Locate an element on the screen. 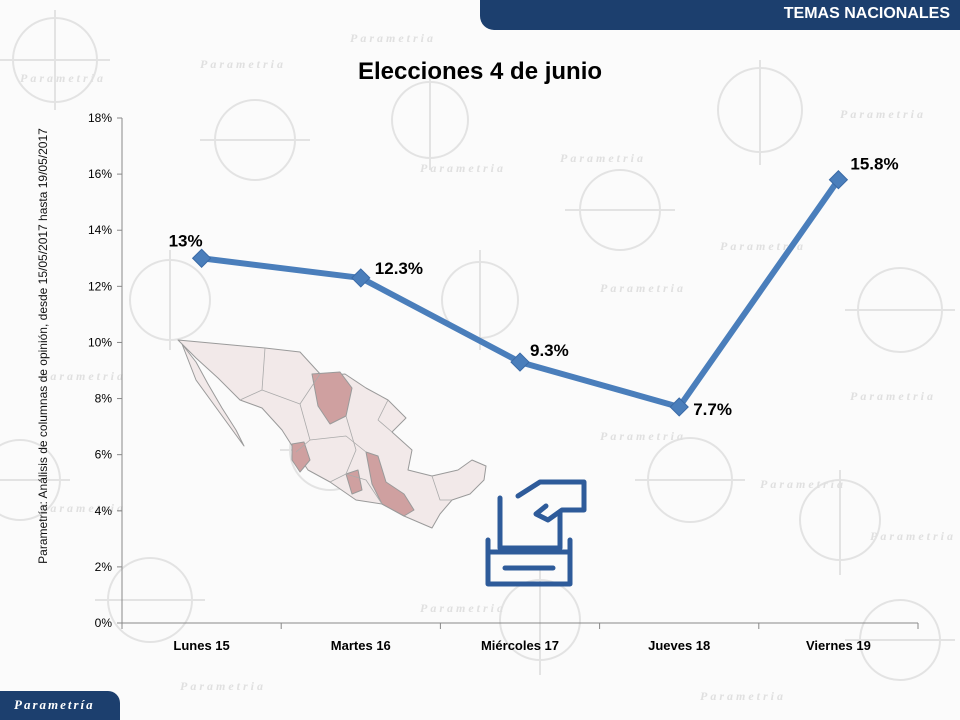 This screenshot has height=720, width=960. y-tick-label: 16% is located at coordinates (100, 174).